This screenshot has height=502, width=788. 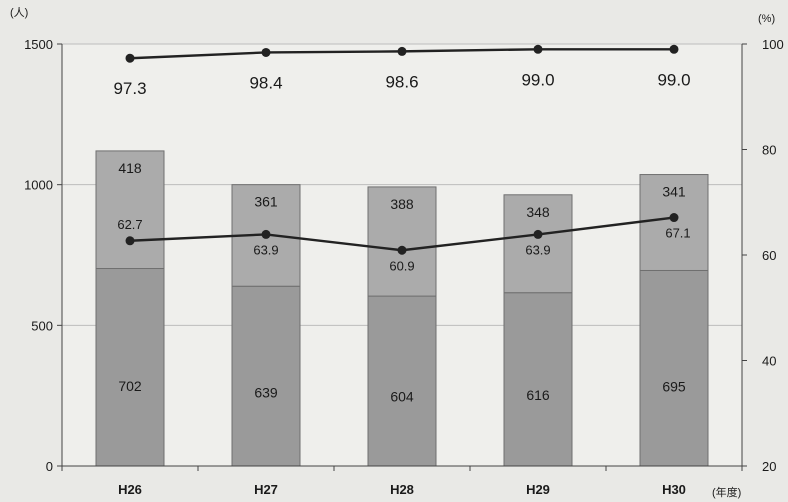 I want to click on bar-value-label: 348, so click(x=538, y=212).